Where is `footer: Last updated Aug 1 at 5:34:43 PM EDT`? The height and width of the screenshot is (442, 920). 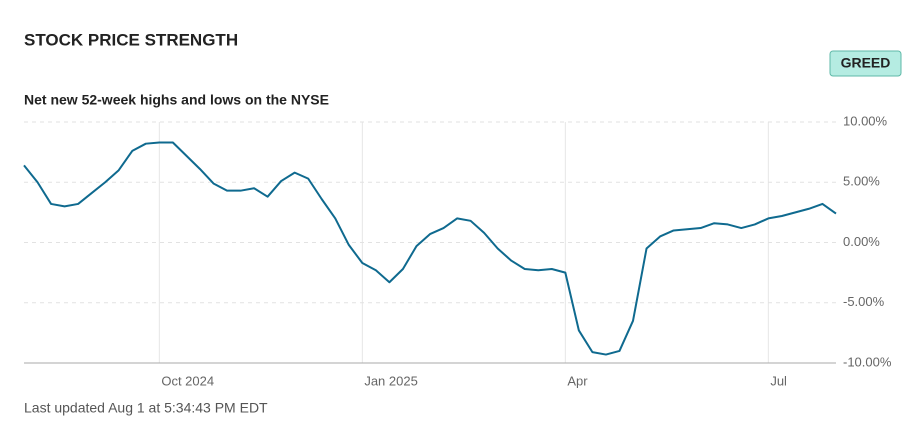 footer: Last updated Aug 1 at 5:34:43 PM EDT is located at coordinates (146, 408).